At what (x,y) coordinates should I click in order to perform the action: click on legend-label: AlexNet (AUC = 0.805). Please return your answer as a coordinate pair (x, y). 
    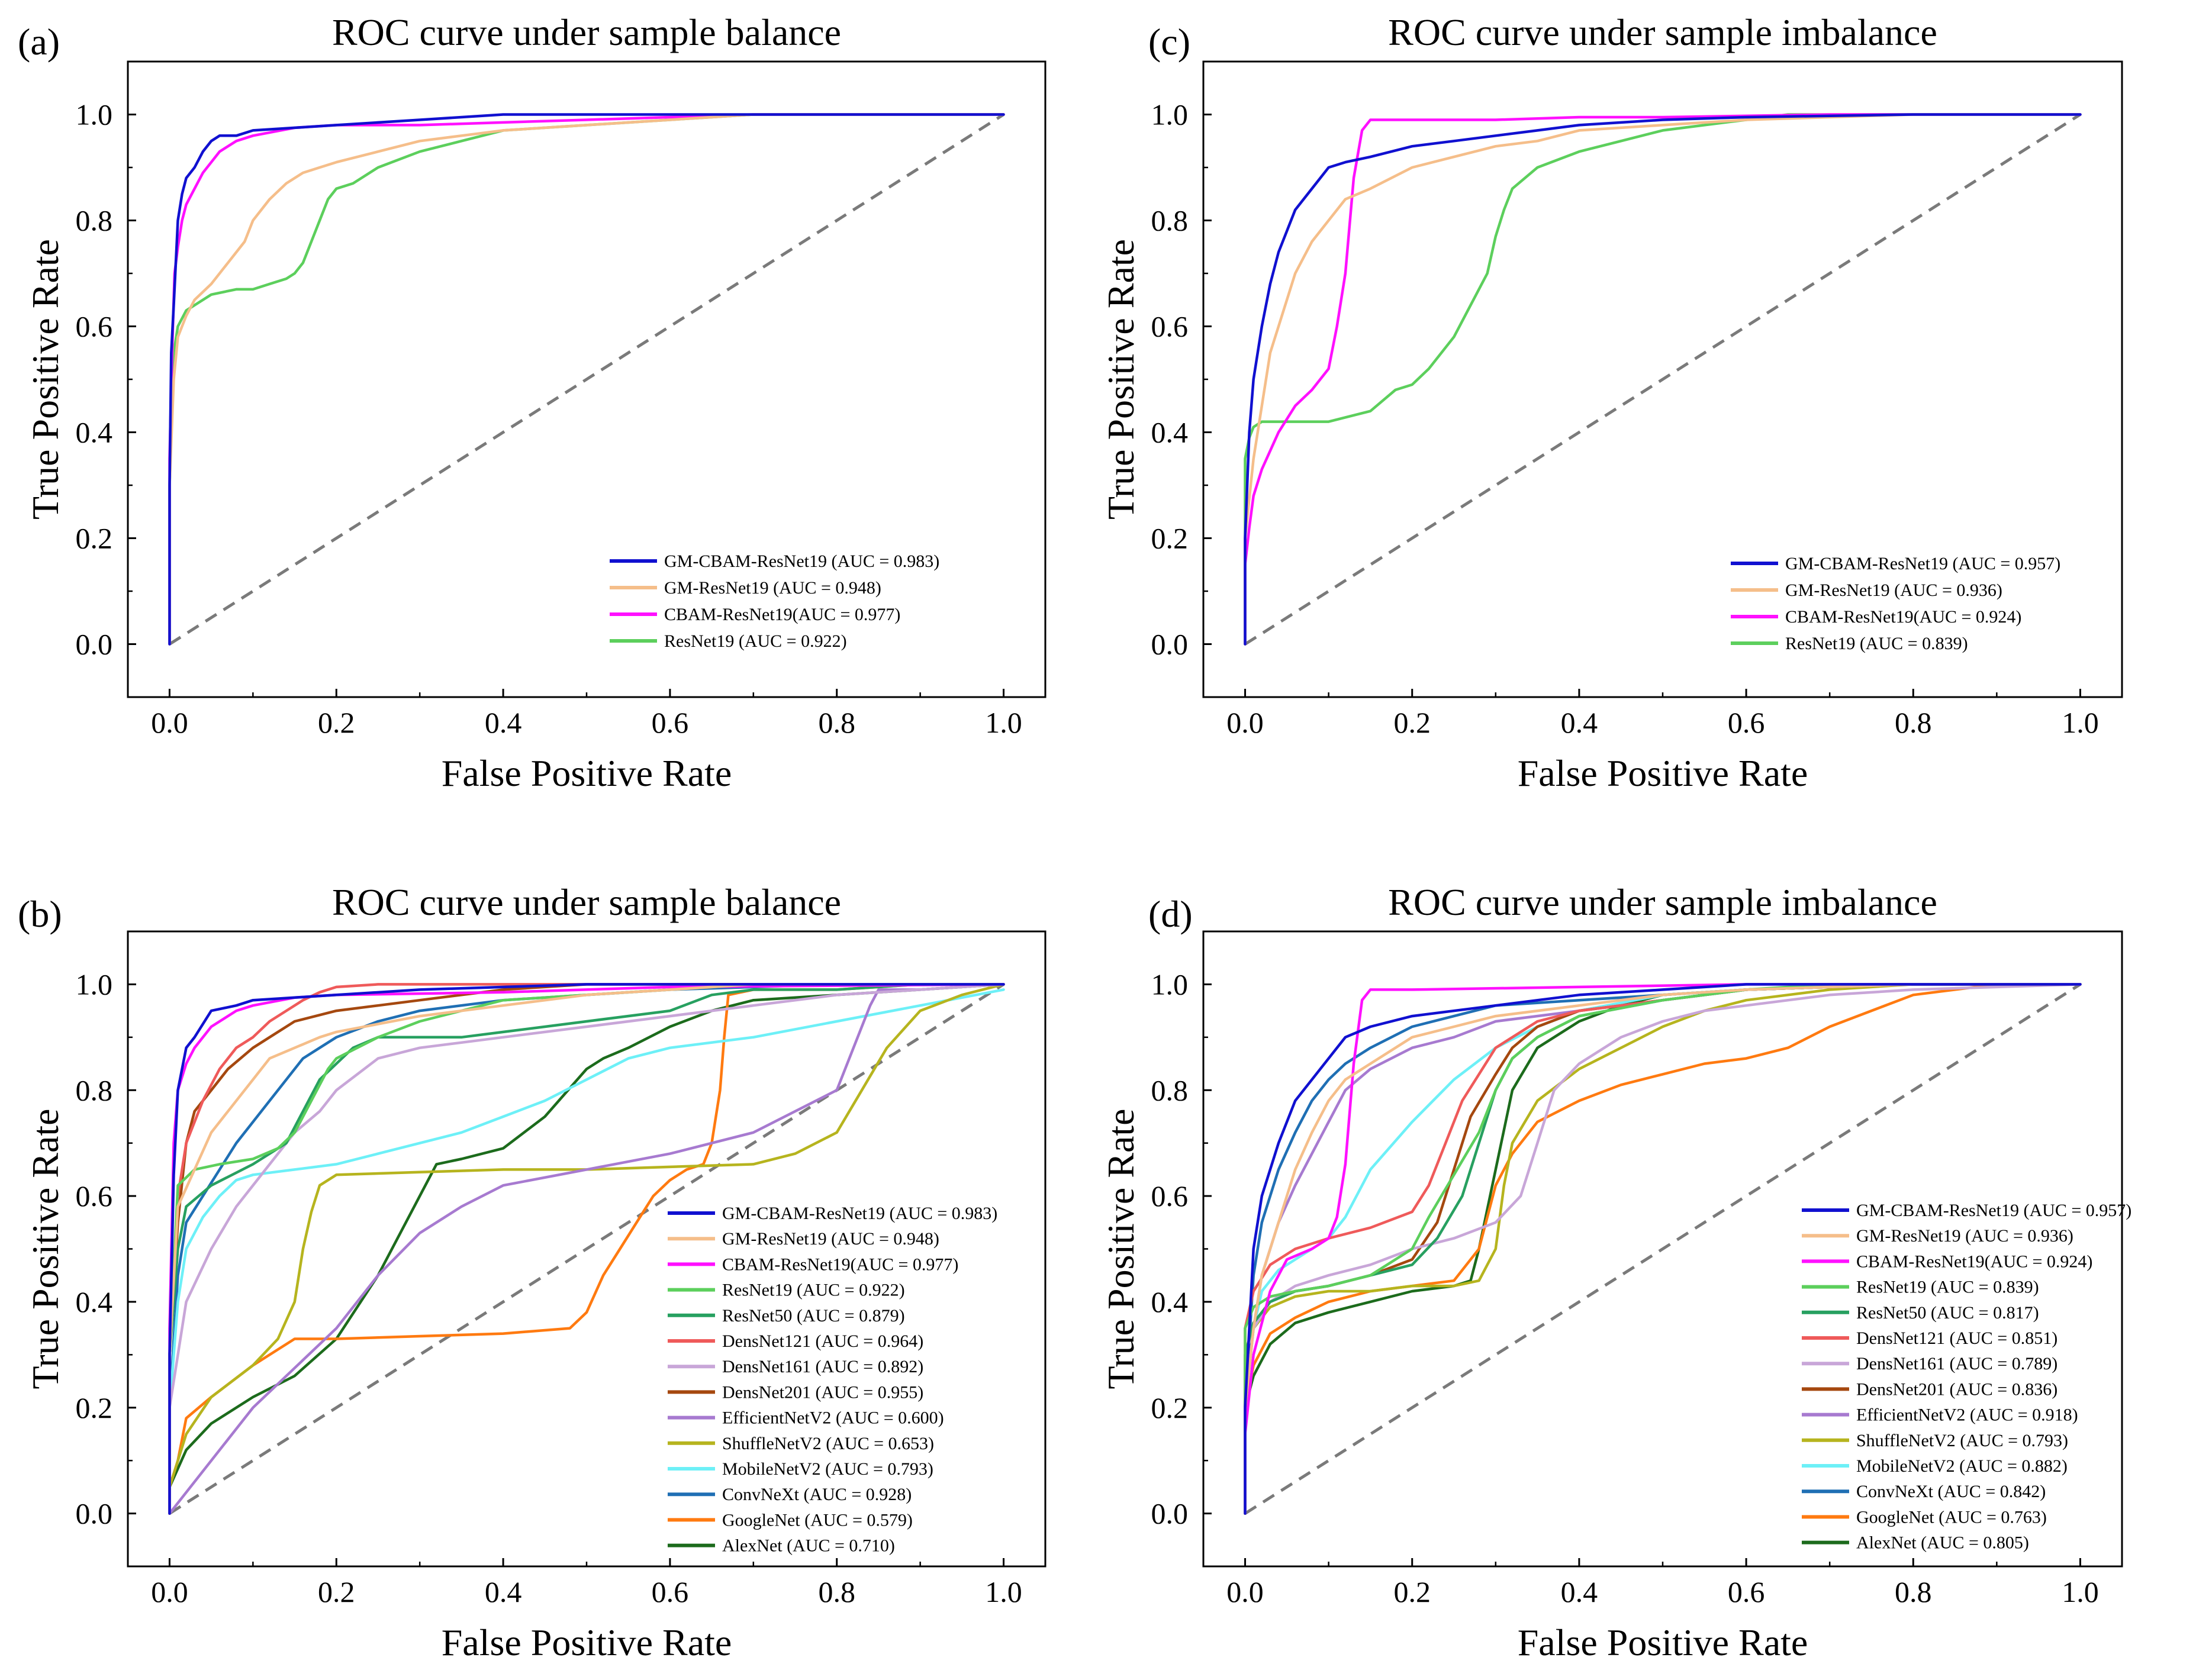
    Looking at the image, I should click on (1942, 1543).